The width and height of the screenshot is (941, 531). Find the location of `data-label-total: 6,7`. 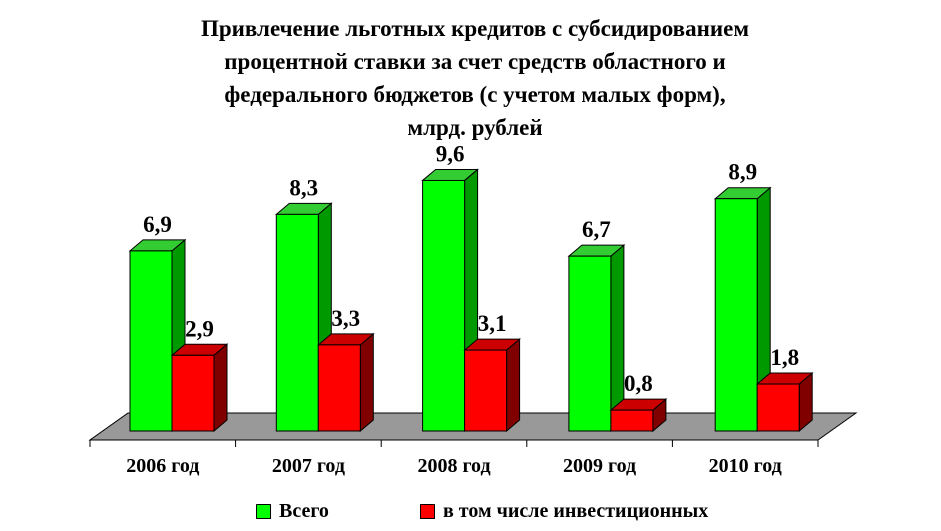

data-label-total: 6,7 is located at coordinates (596, 229).